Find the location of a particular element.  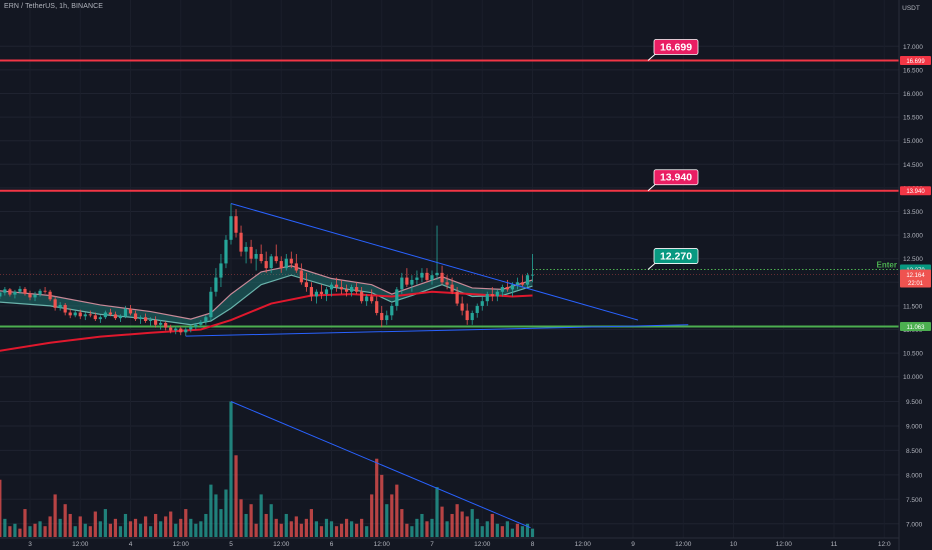

level-callout-0-text: 16.699 is located at coordinates (676, 48).